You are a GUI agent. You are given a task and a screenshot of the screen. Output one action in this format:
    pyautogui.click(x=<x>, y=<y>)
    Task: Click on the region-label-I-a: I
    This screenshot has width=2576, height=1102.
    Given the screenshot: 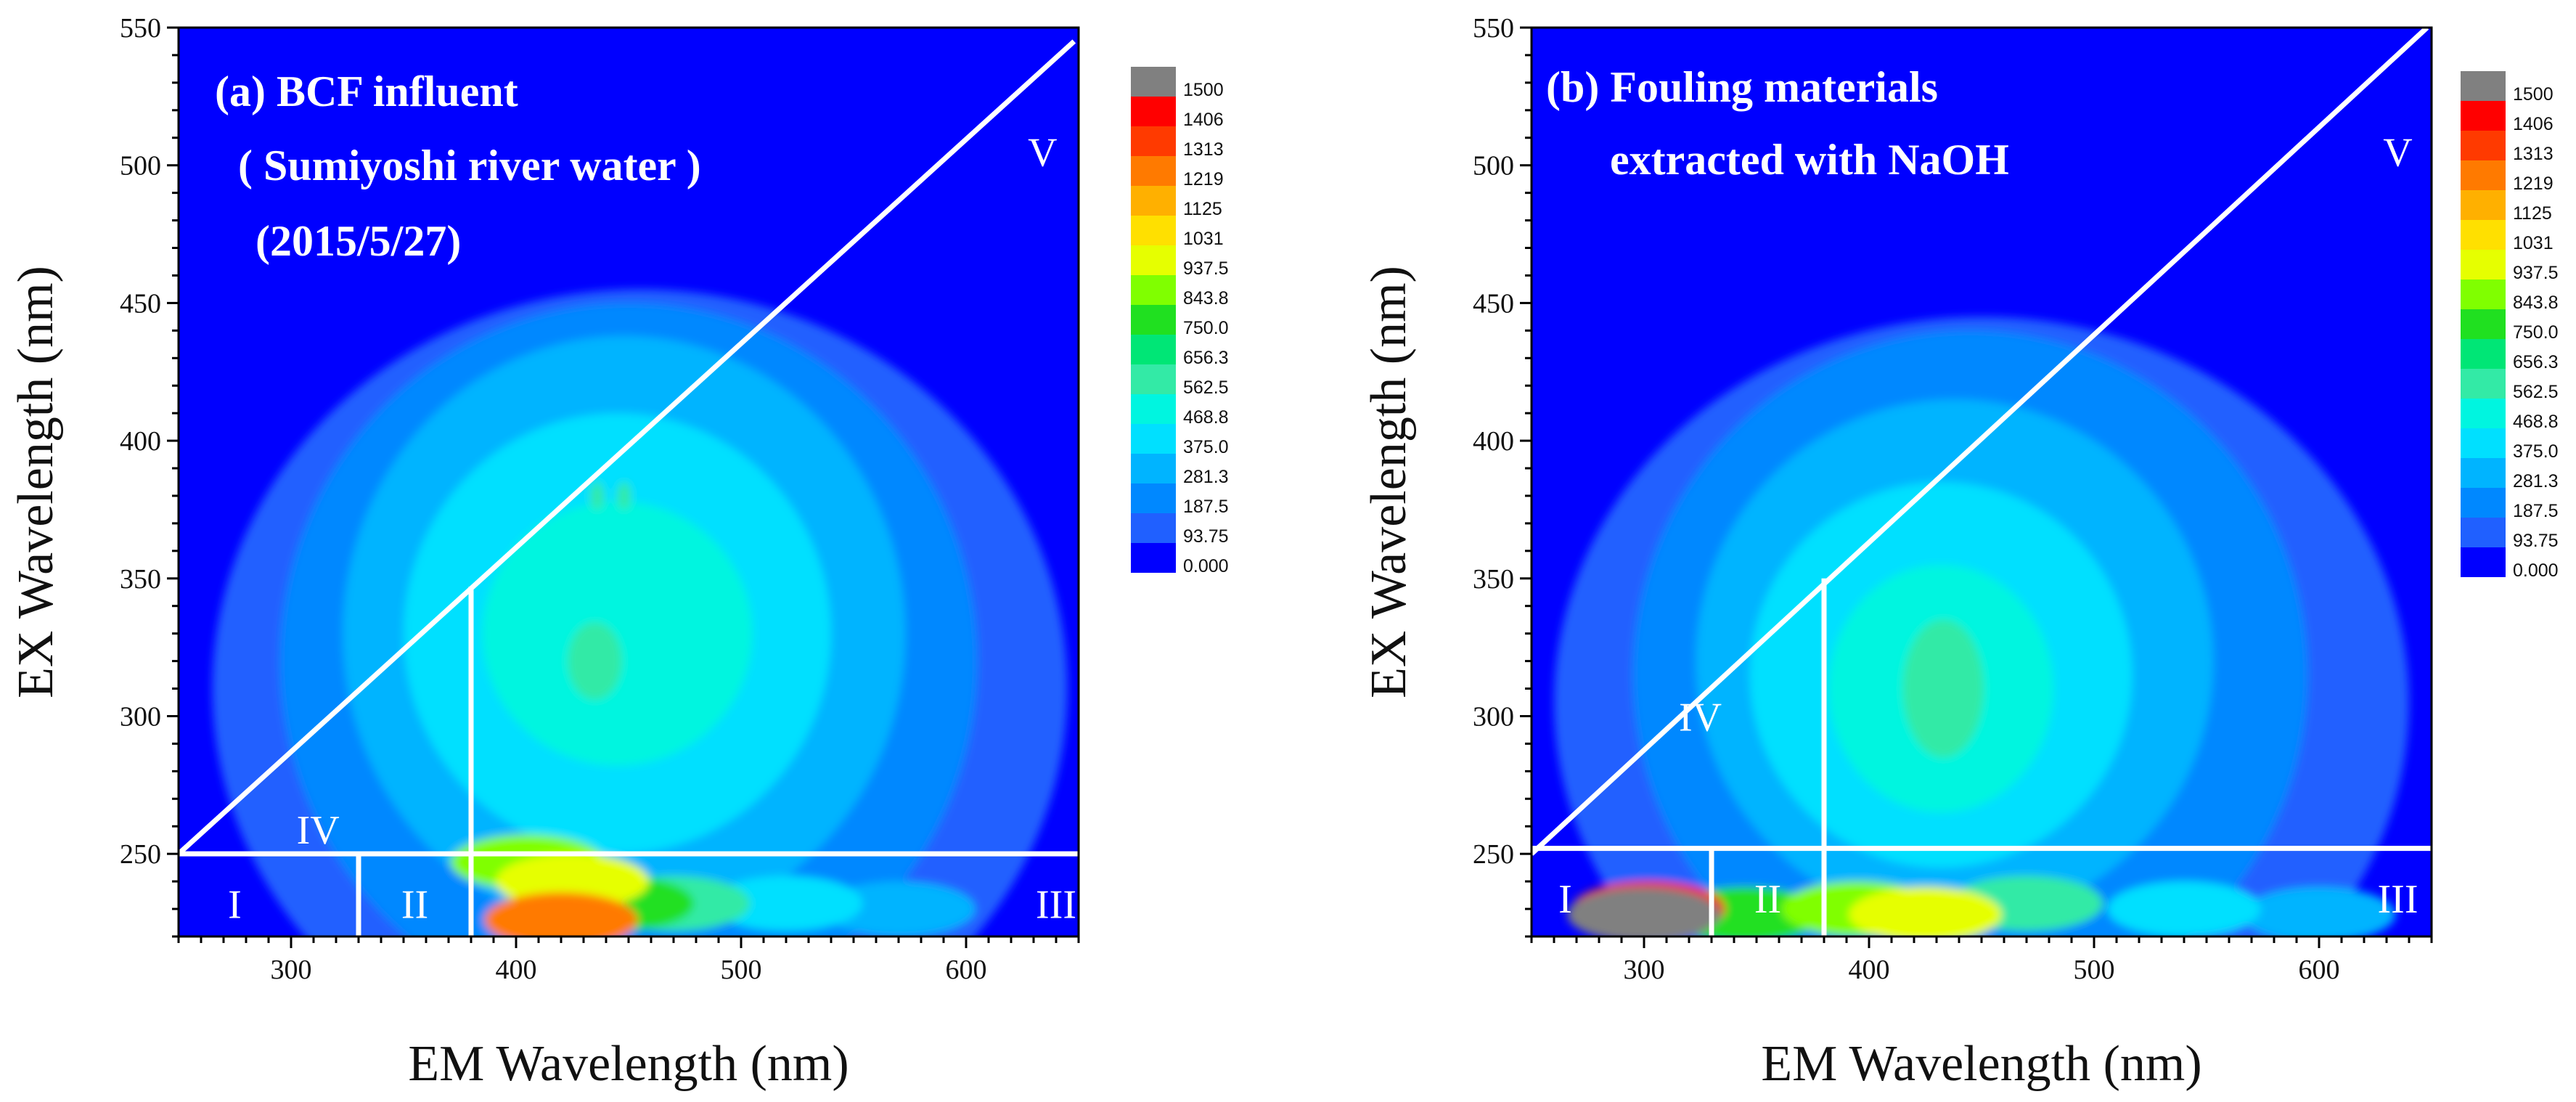 What is the action you would take?
    pyautogui.click(x=235, y=904)
    